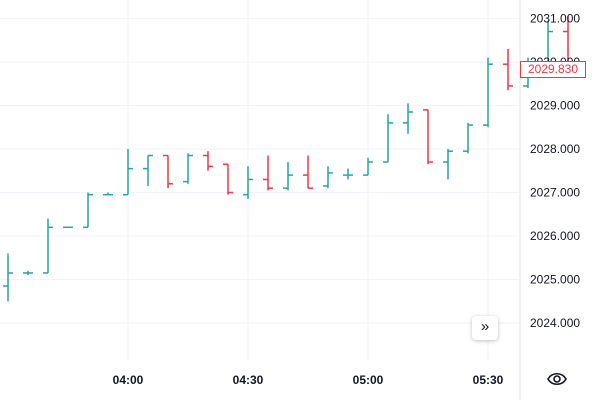 The width and height of the screenshot is (600, 400). I want to click on last-price-label: 2029.830, so click(553, 69).